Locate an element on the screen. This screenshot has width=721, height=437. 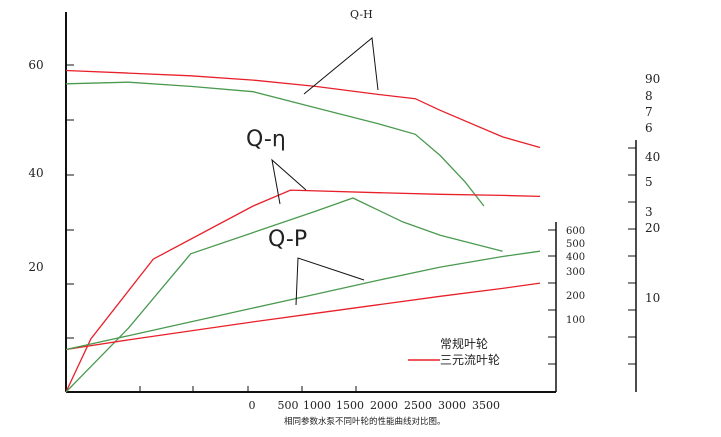
h-tick-label: 6 is located at coordinates (649, 128).